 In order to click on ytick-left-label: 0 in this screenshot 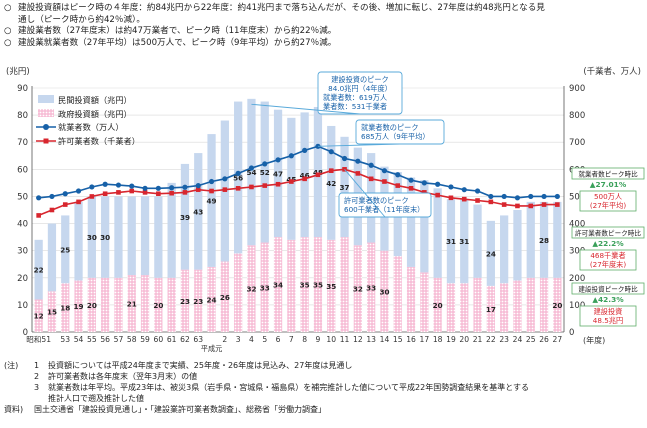, I will do `click(25, 333)`.